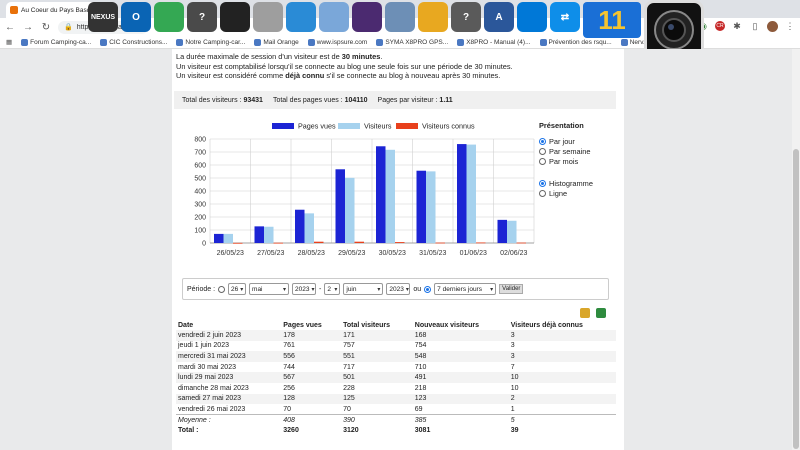 The width and height of the screenshot is (800, 450). Describe the element at coordinates (612, 20) in the screenshot. I see `eleven-app-icon: 11` at that location.